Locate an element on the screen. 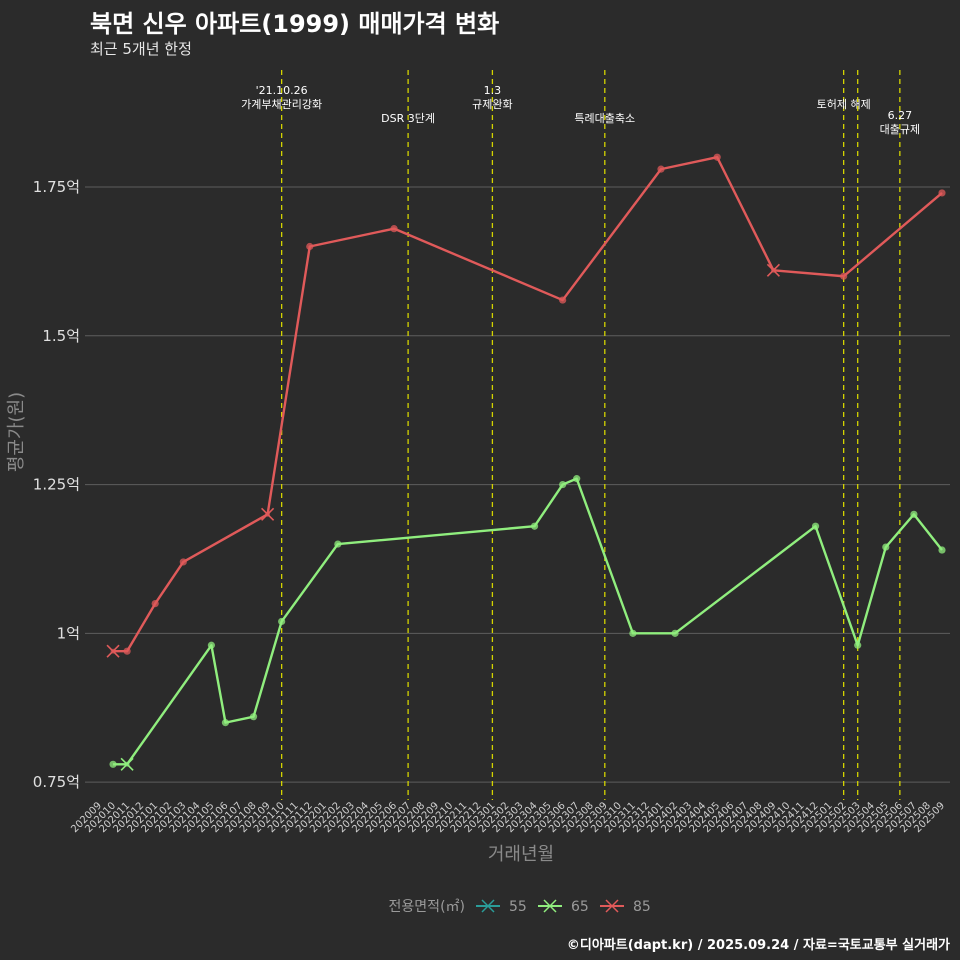 This screenshot has height=960, width=960. event-label: 특례대출축소 is located at coordinates (604, 118).